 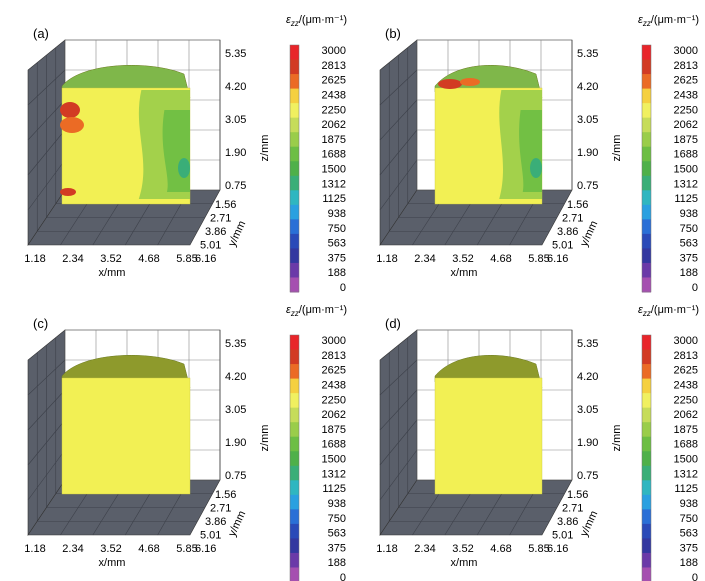 What do you see at coordinates (424, 549) in the screenshot?
I see `x-tick-label: 2.34` at bounding box center [424, 549].